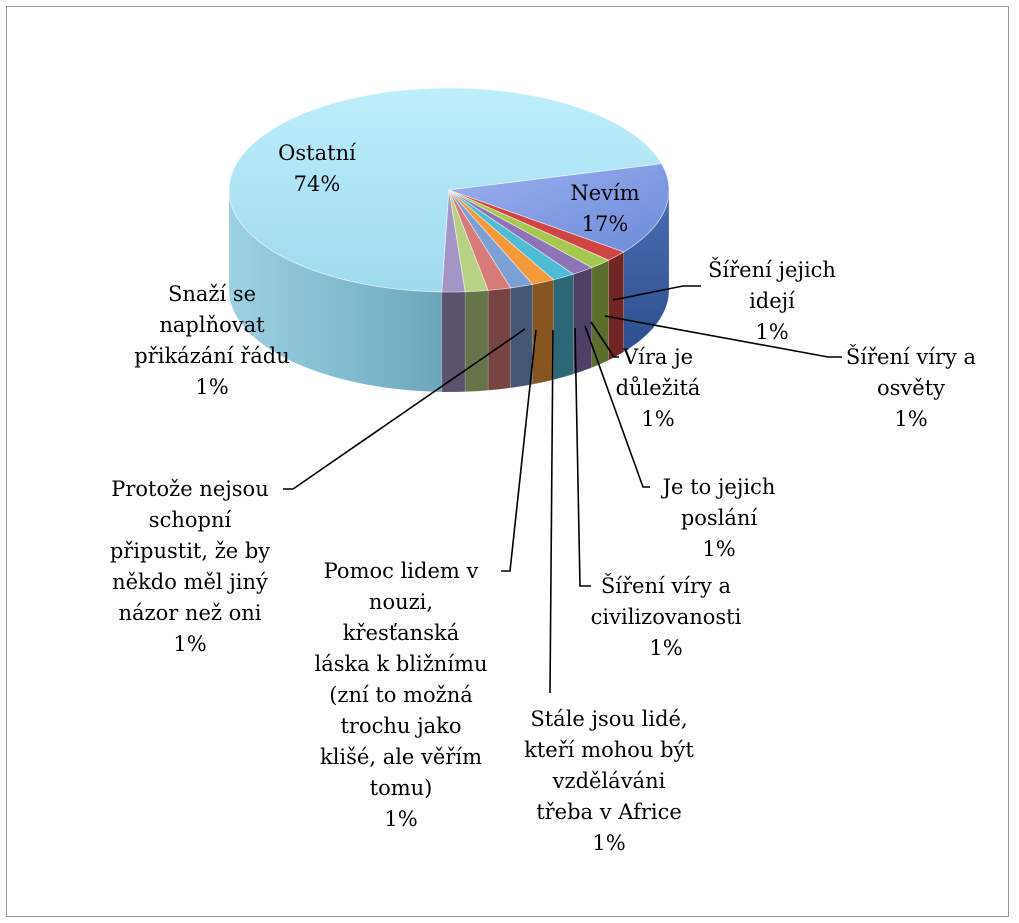  What do you see at coordinates (317, 168) in the screenshot?
I see `data-label-0: Ostatní 74%` at bounding box center [317, 168].